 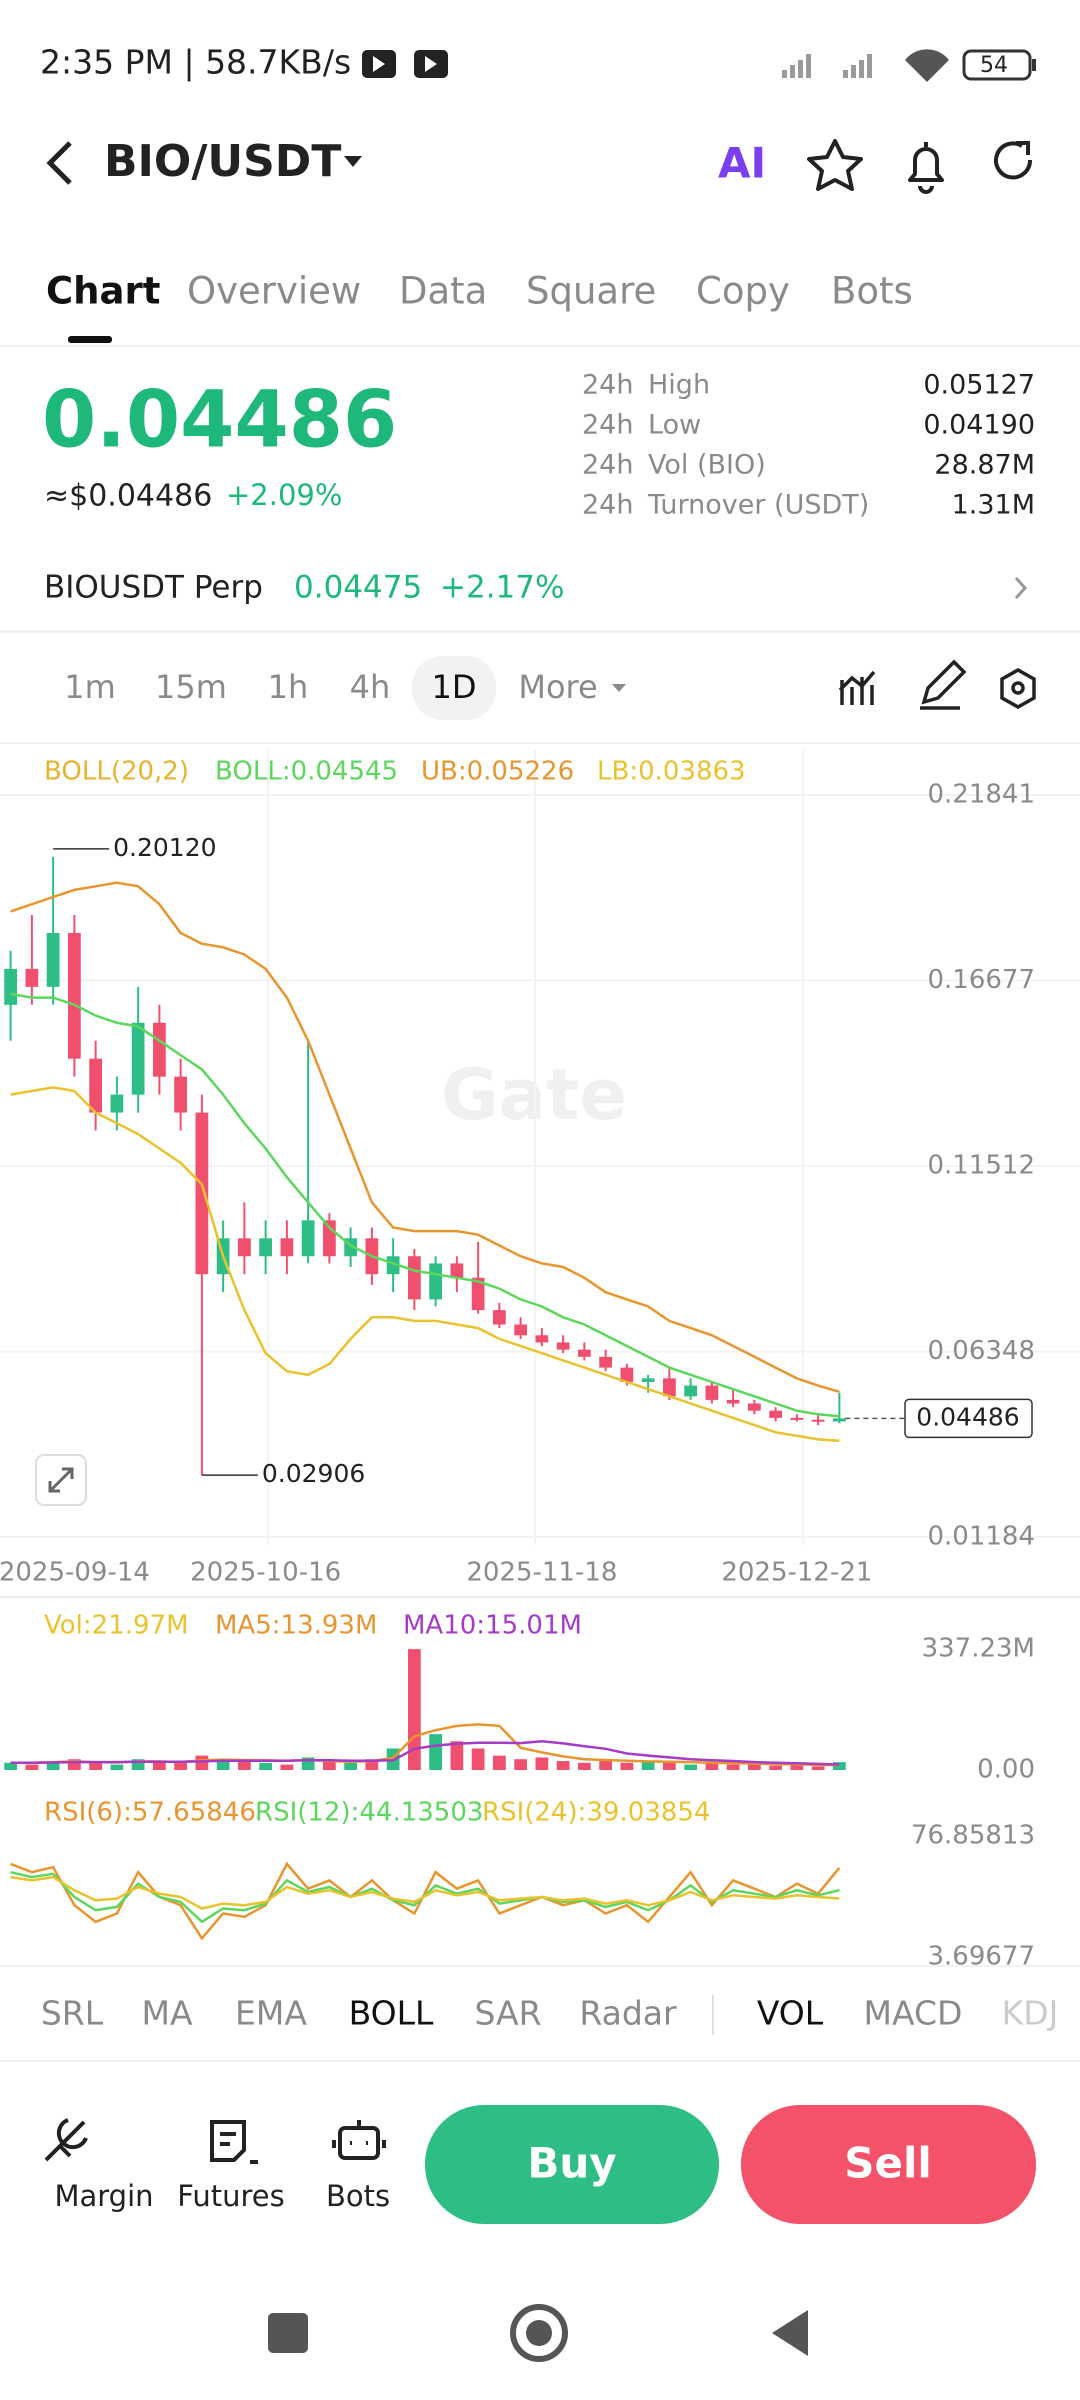 I want to click on indicator-tab: BOLL, so click(x=391, y=2013).